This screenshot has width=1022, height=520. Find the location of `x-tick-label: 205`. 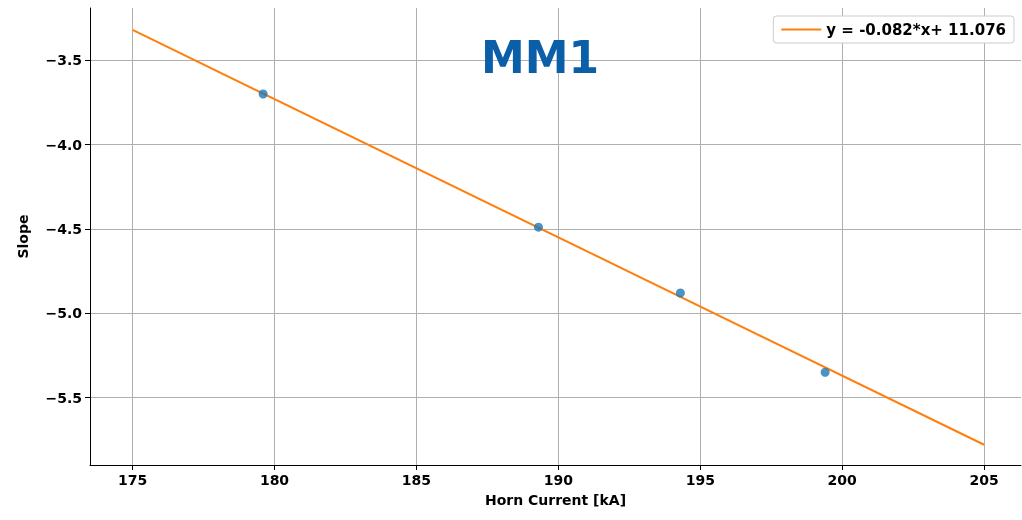

x-tick-label: 205 is located at coordinates (984, 480).